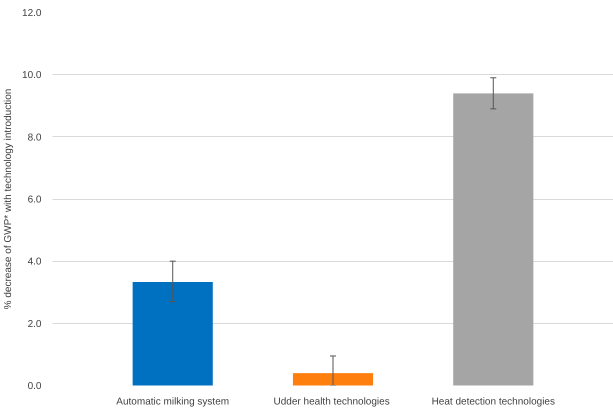 The height and width of the screenshot is (410, 613). What do you see at coordinates (32, 13) in the screenshot?
I see `y-tick-label: 12.0` at bounding box center [32, 13].